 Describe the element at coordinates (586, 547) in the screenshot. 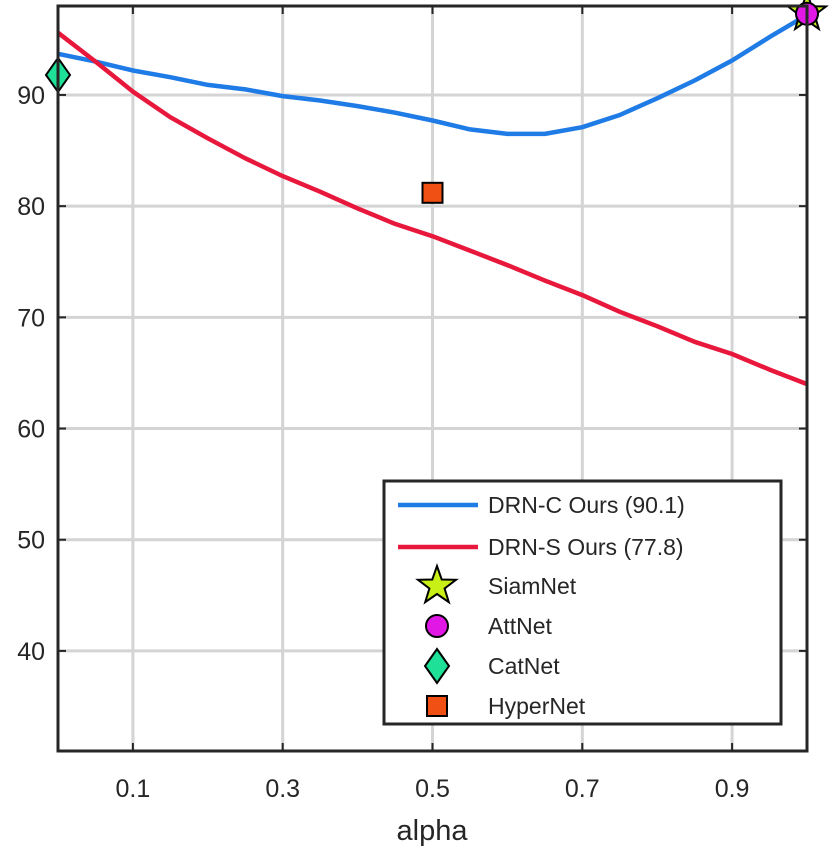

I see `legend-label-drn-s-ours-77-8: DRN-S Ours (77.8)` at that location.